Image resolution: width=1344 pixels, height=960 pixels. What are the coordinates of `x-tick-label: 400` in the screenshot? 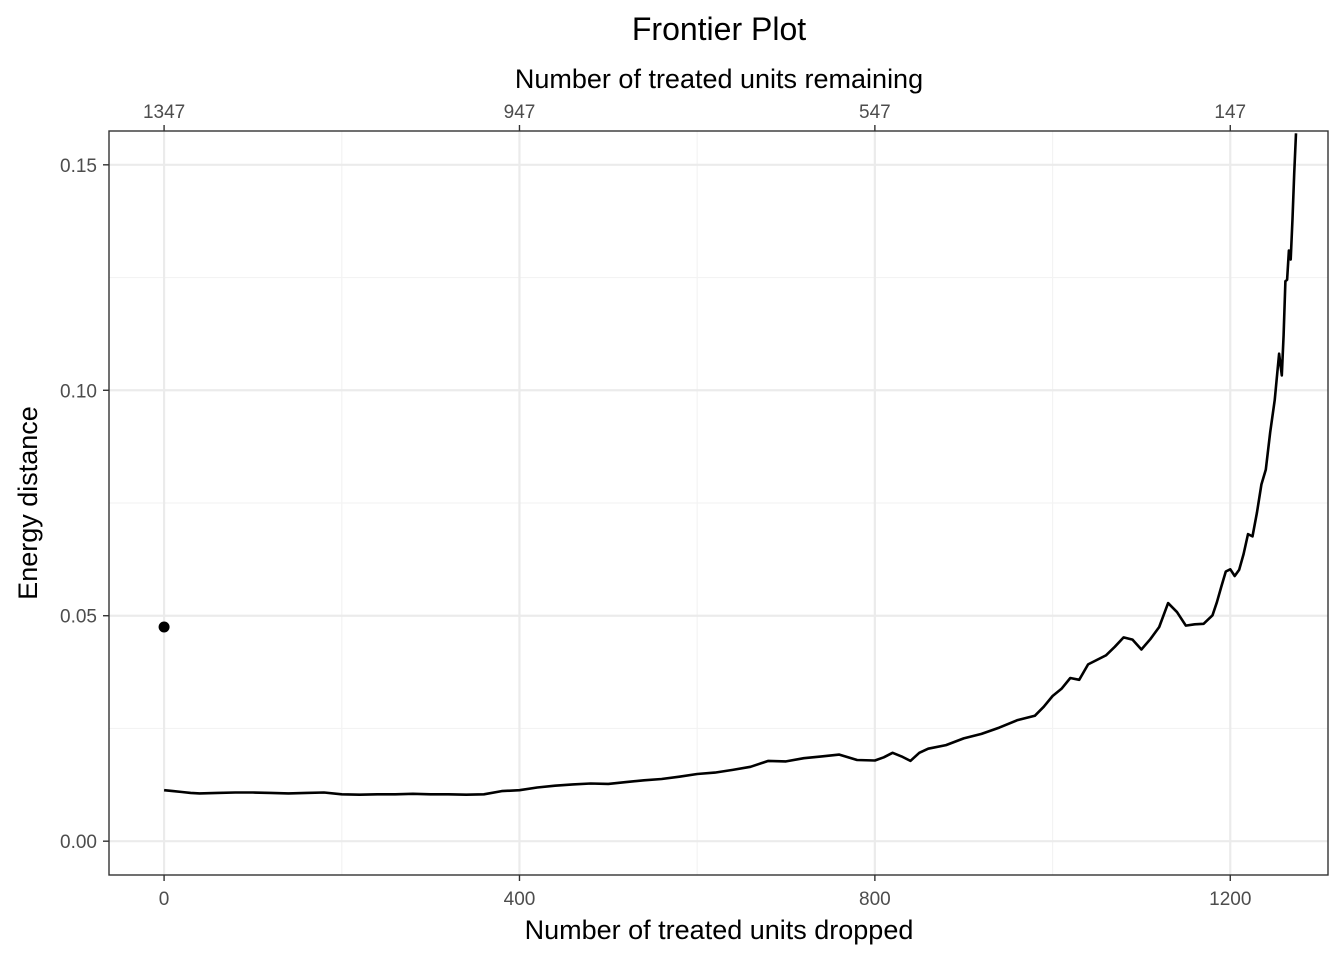 It's located at (520, 899).